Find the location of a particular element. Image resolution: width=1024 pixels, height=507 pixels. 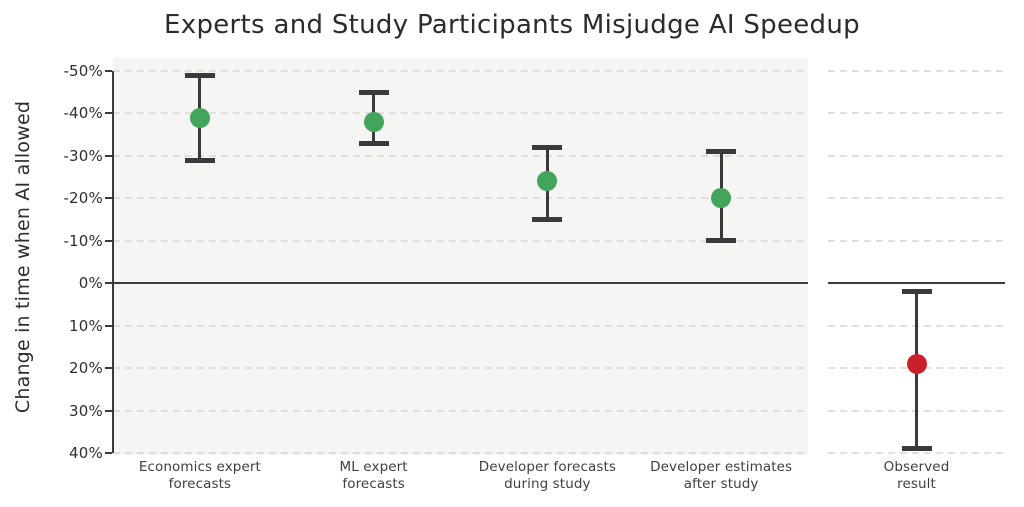

y-tick-label: -20% is located at coordinates (83, 198).